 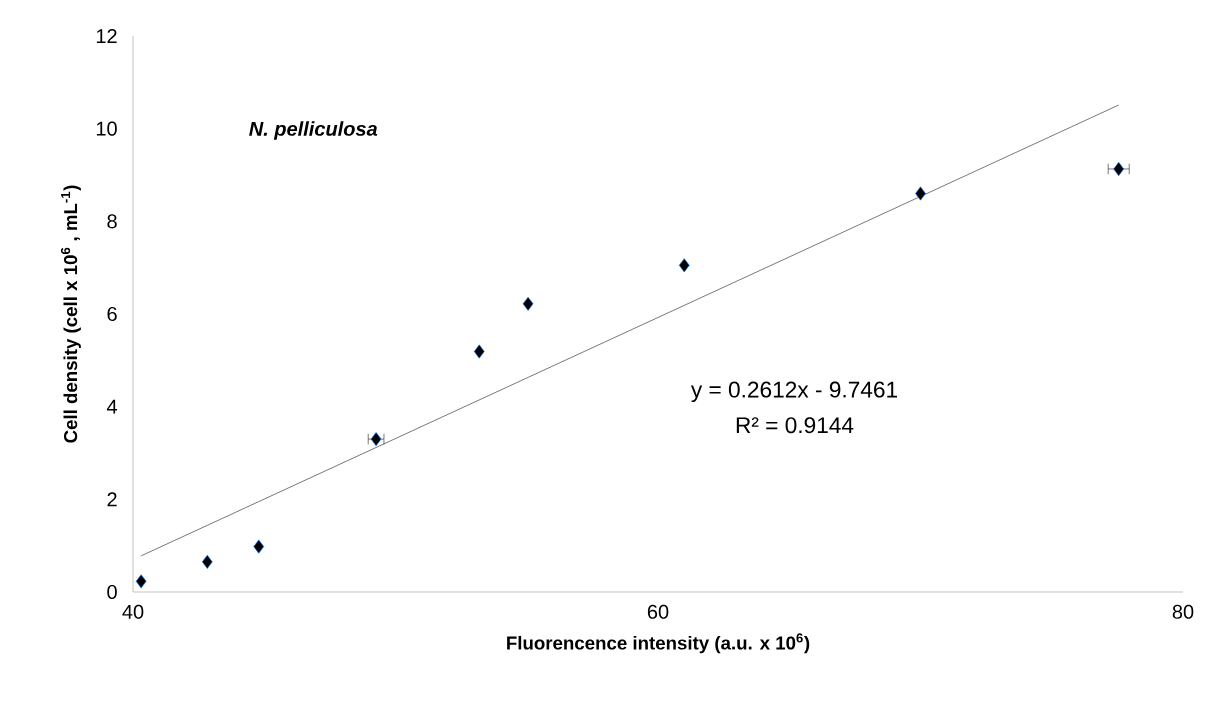 I want to click on annotation: R² = 0.9144, so click(x=795, y=425).